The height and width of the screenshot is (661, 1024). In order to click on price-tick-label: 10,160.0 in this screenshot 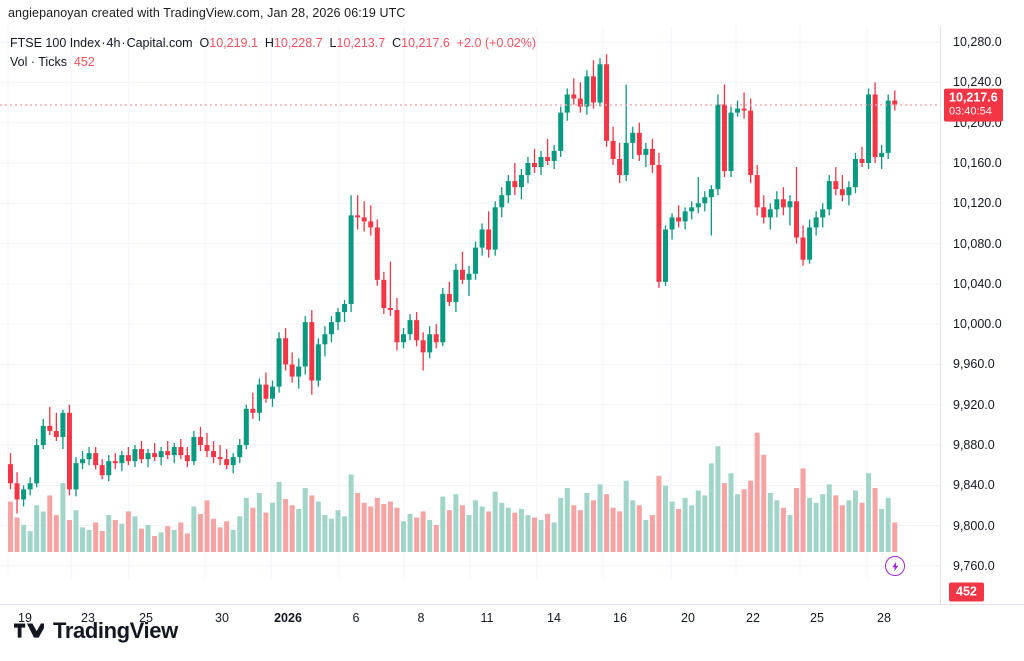, I will do `click(977, 162)`.